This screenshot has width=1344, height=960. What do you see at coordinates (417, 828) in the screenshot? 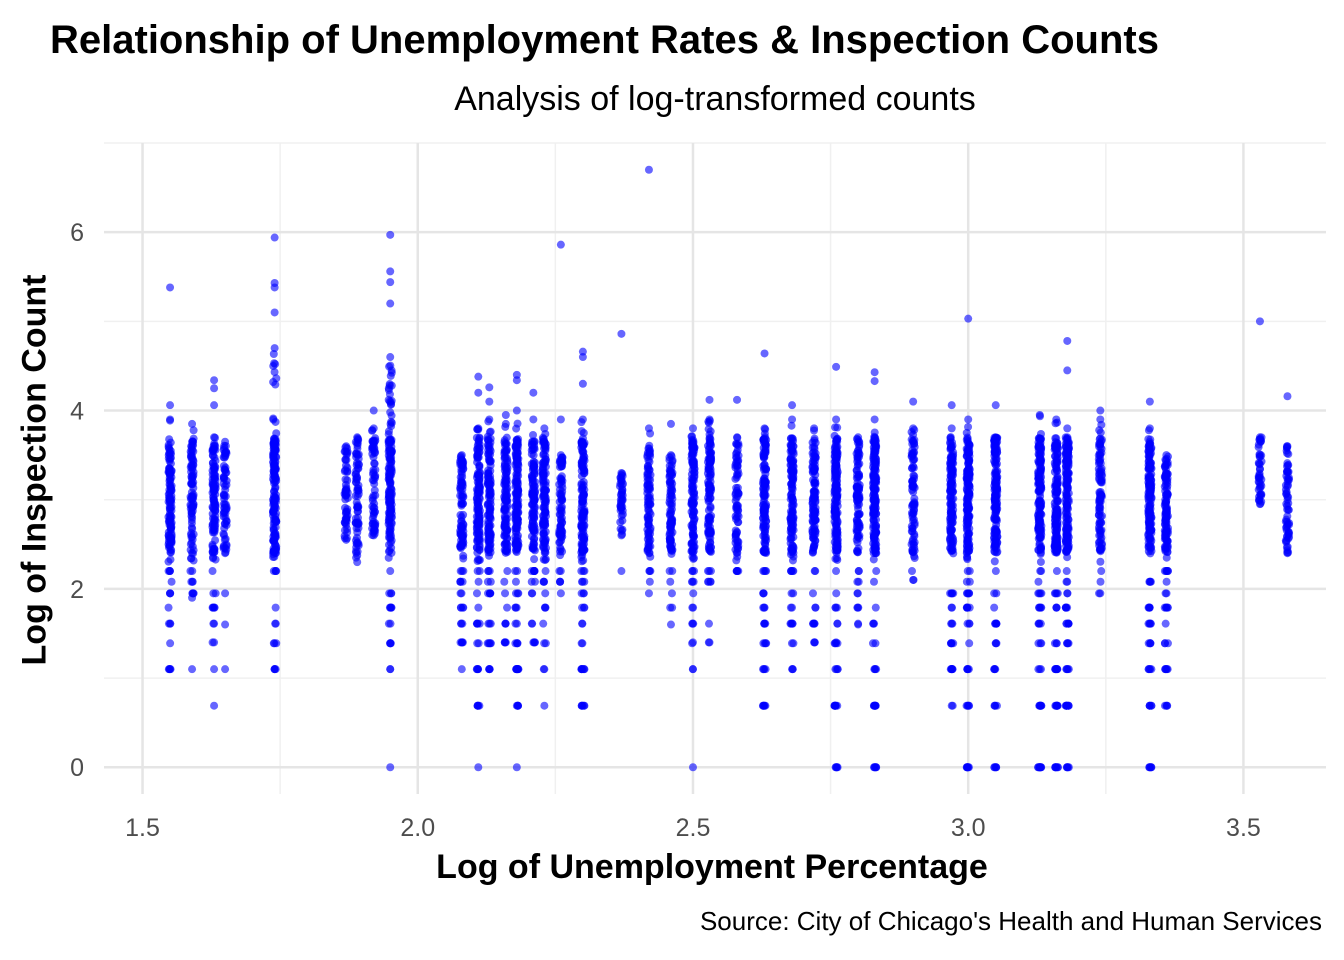
I see `x-tick-label: 2.0` at bounding box center [417, 828].